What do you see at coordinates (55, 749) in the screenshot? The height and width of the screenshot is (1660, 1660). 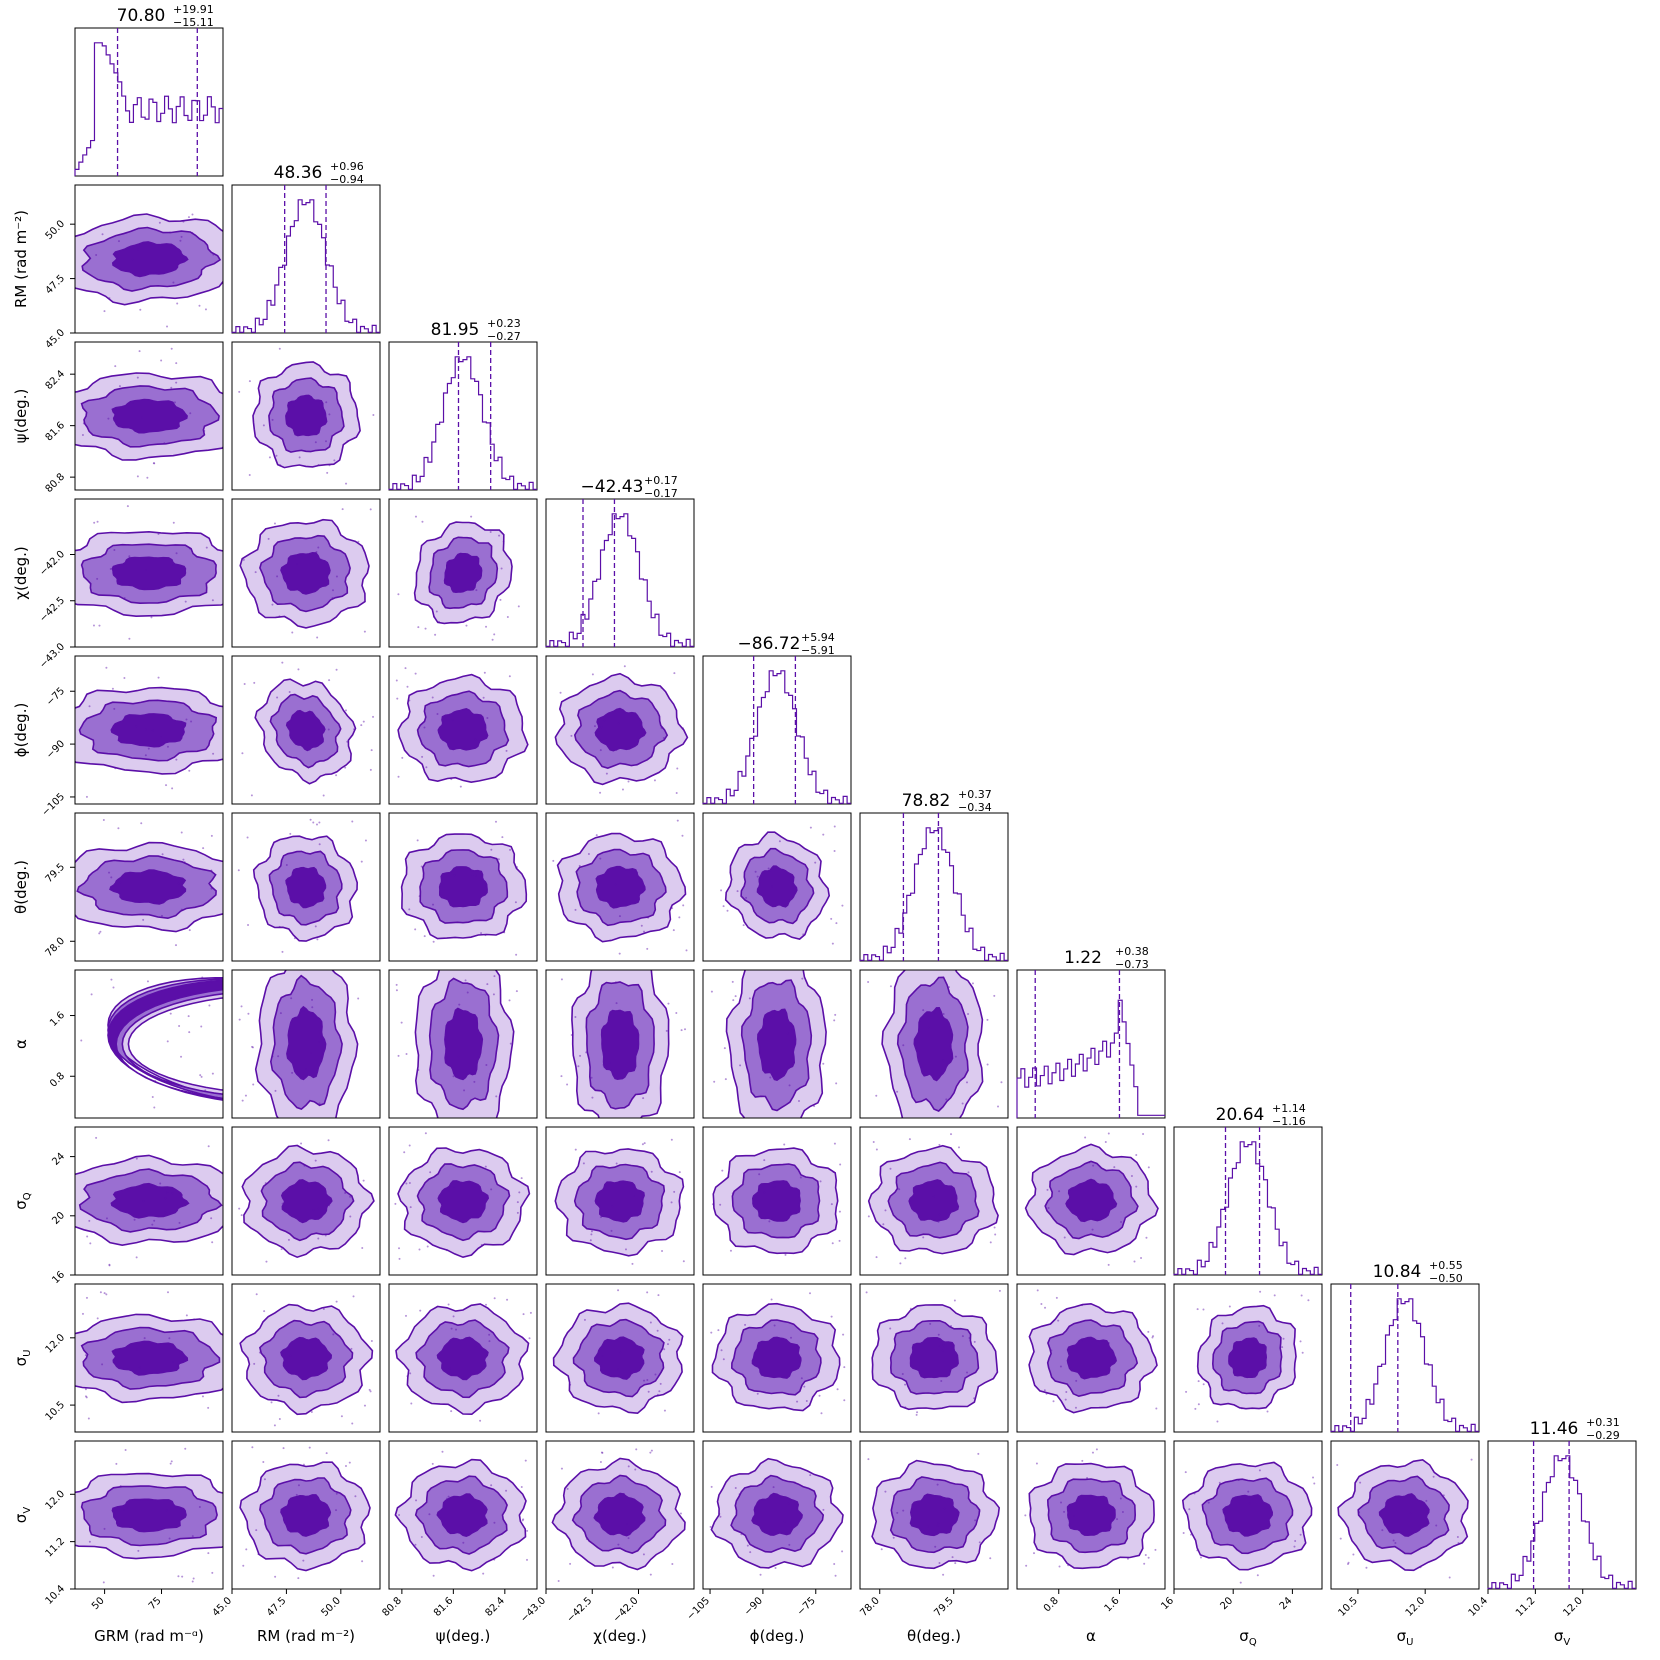 I see `y-tick-label: −90` at bounding box center [55, 749].